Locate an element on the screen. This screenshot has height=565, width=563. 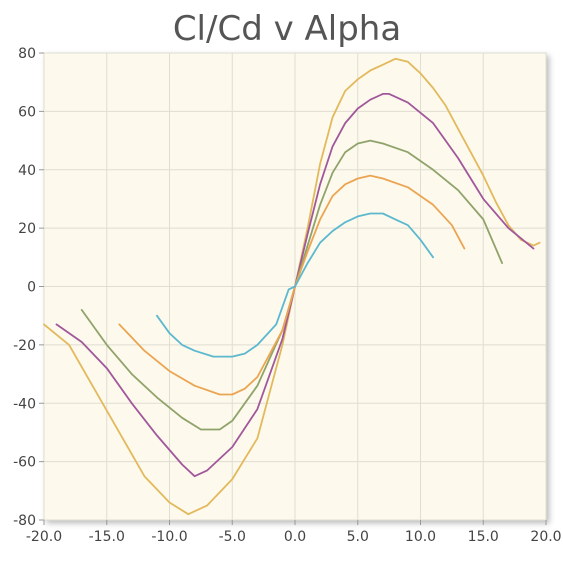
x-axis-ticks: -20.0 -15.0 -10.0 -5.0 0.0 5.0 10.0 15.0 20.0 is located at coordinates (294, 532).